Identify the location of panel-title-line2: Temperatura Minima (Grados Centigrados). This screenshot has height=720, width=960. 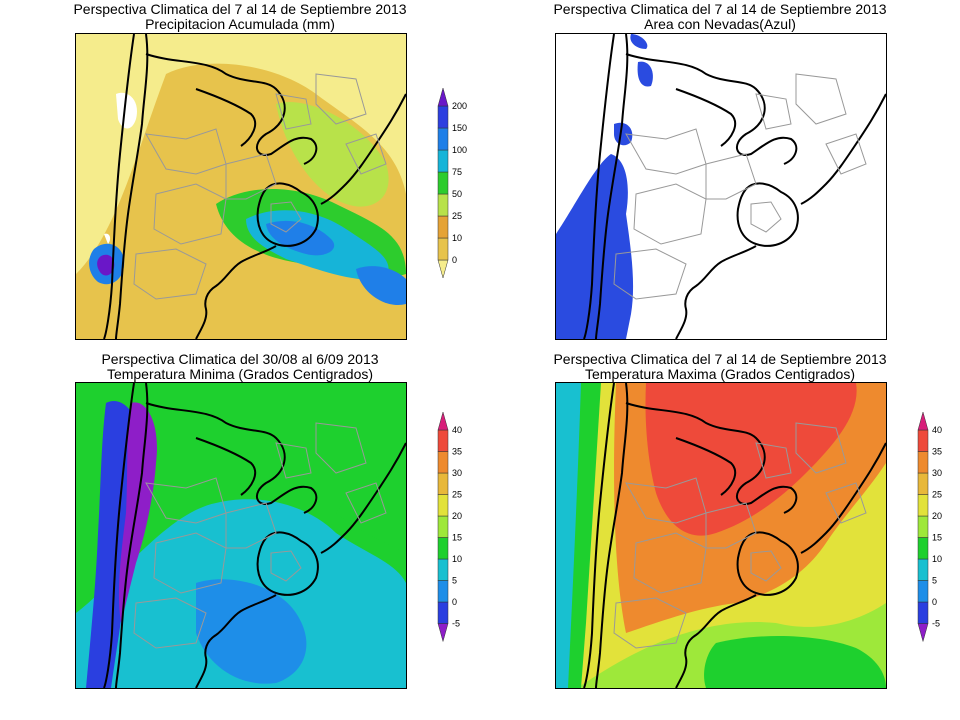
(240, 374).